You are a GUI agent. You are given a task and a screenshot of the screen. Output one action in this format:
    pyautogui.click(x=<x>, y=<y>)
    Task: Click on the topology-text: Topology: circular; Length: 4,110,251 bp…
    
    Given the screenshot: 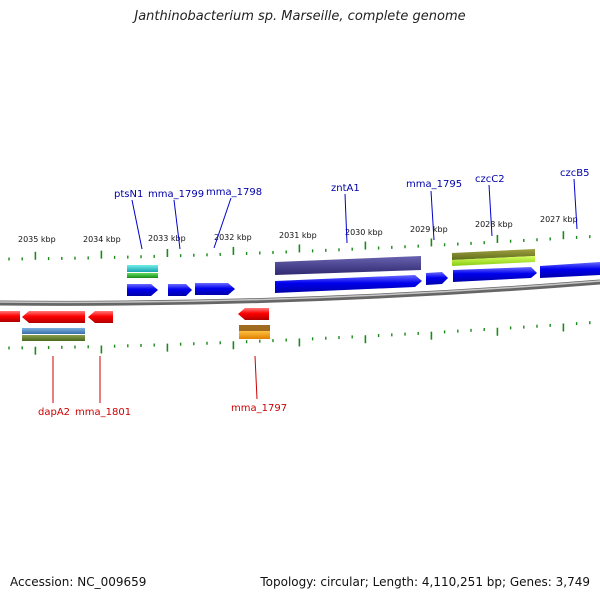 What is the action you would take?
    pyautogui.click(x=425, y=582)
    